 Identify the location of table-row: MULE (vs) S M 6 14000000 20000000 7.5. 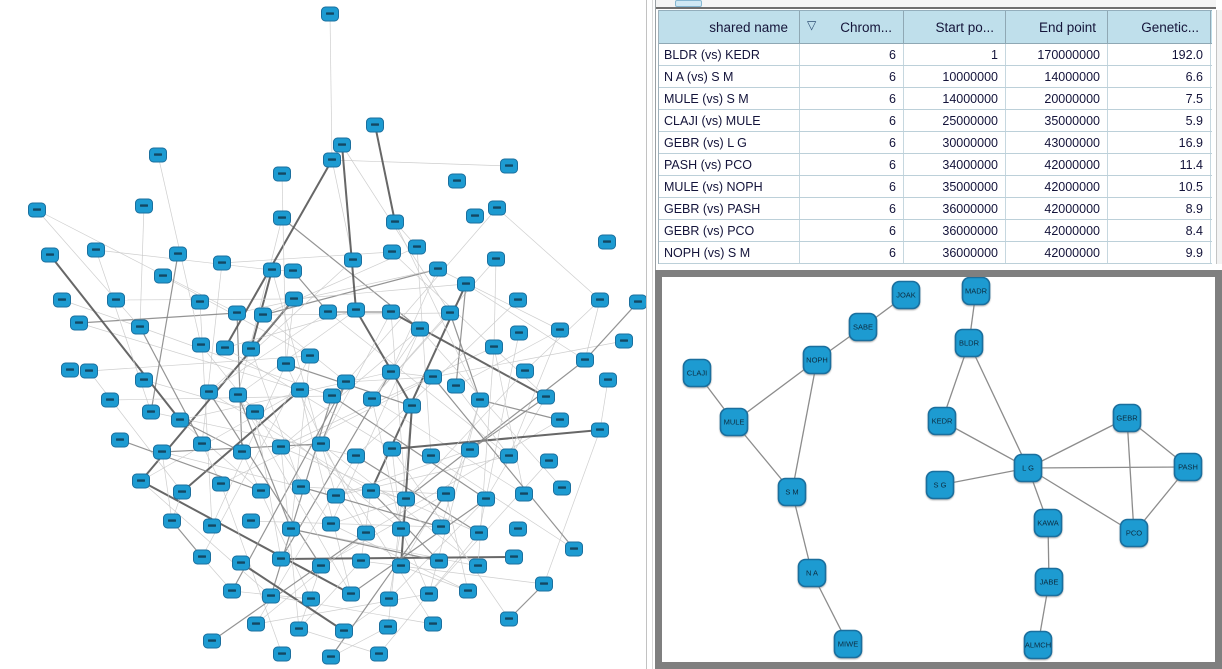
(935, 99).